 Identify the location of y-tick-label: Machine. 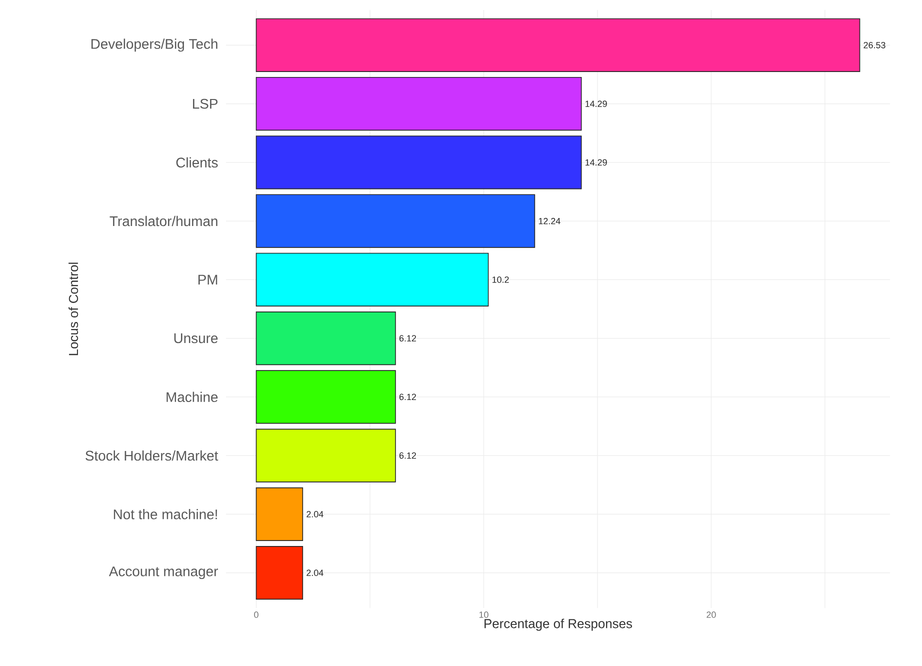
(192, 397).